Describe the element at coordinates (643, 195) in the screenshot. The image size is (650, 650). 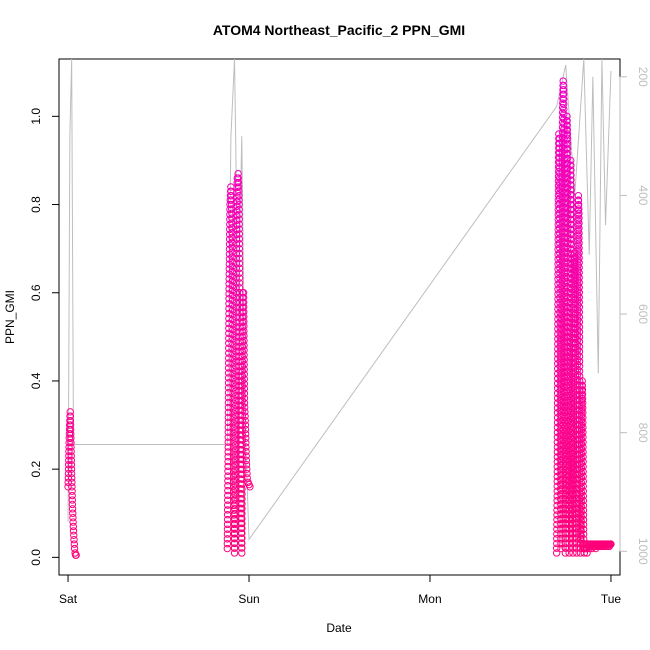
I see `y2-tick-label: 400` at that location.